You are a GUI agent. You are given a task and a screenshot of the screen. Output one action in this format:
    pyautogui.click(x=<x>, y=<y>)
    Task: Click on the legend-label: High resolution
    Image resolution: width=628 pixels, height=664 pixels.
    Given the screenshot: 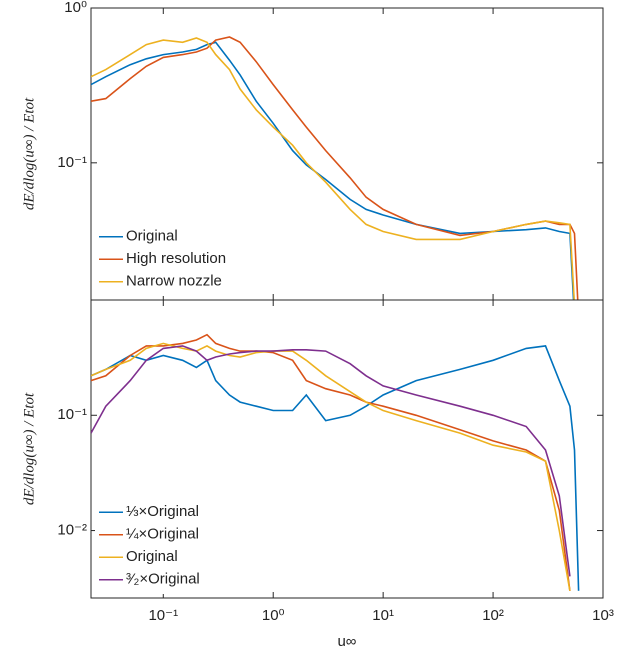 What is the action you would take?
    pyautogui.click(x=176, y=258)
    